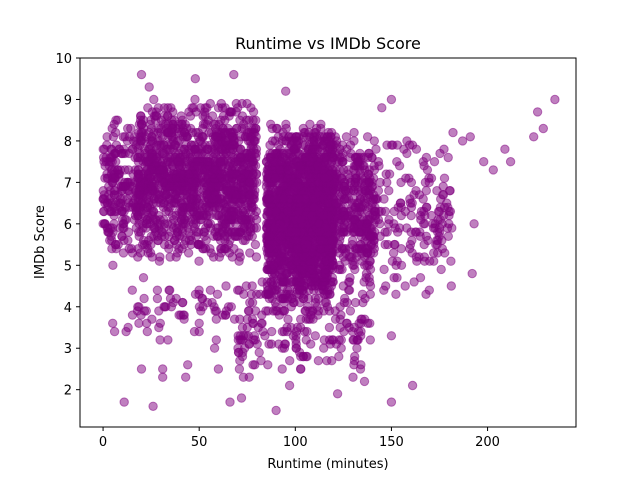 The width and height of the screenshot is (640, 480). I want to click on y-tick-label: 10, so click(63, 59).